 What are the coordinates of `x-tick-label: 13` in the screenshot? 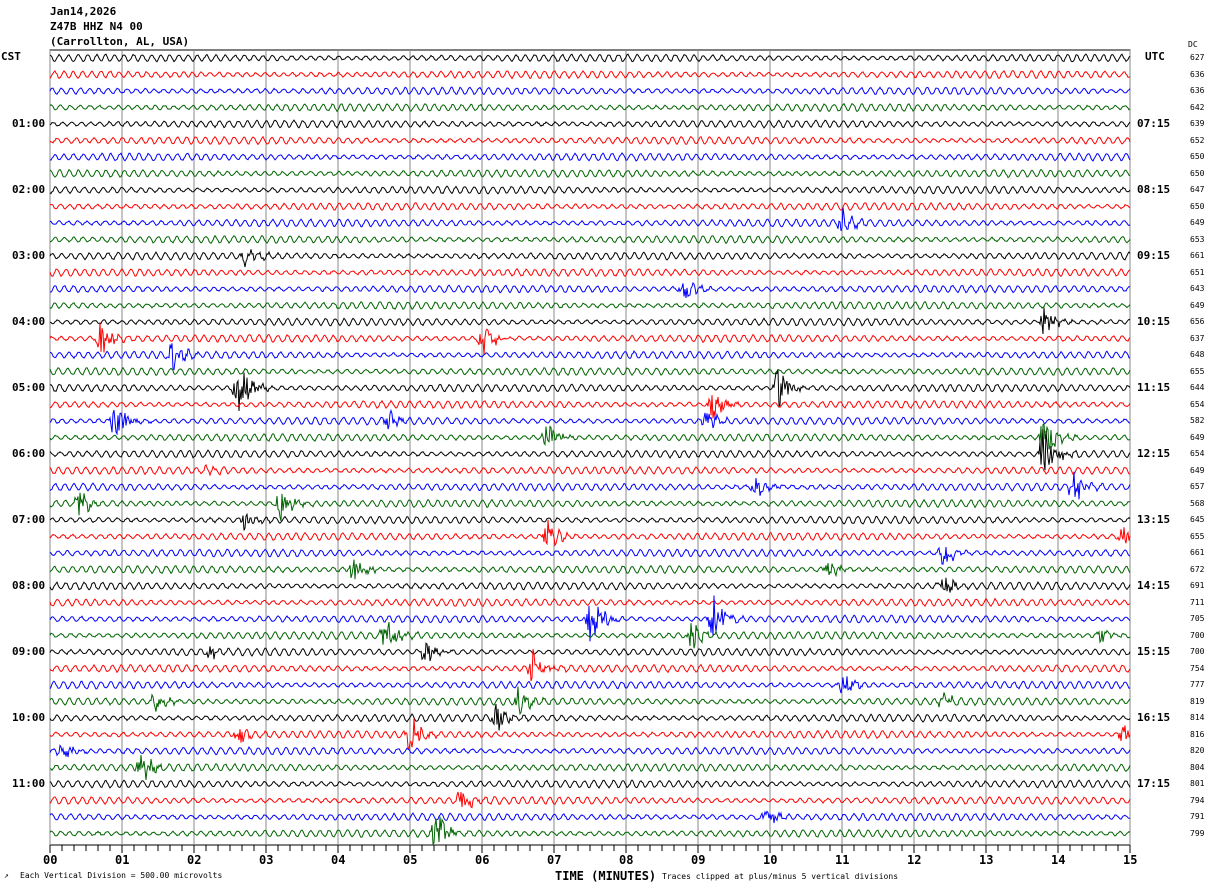 It's located at (986, 860).